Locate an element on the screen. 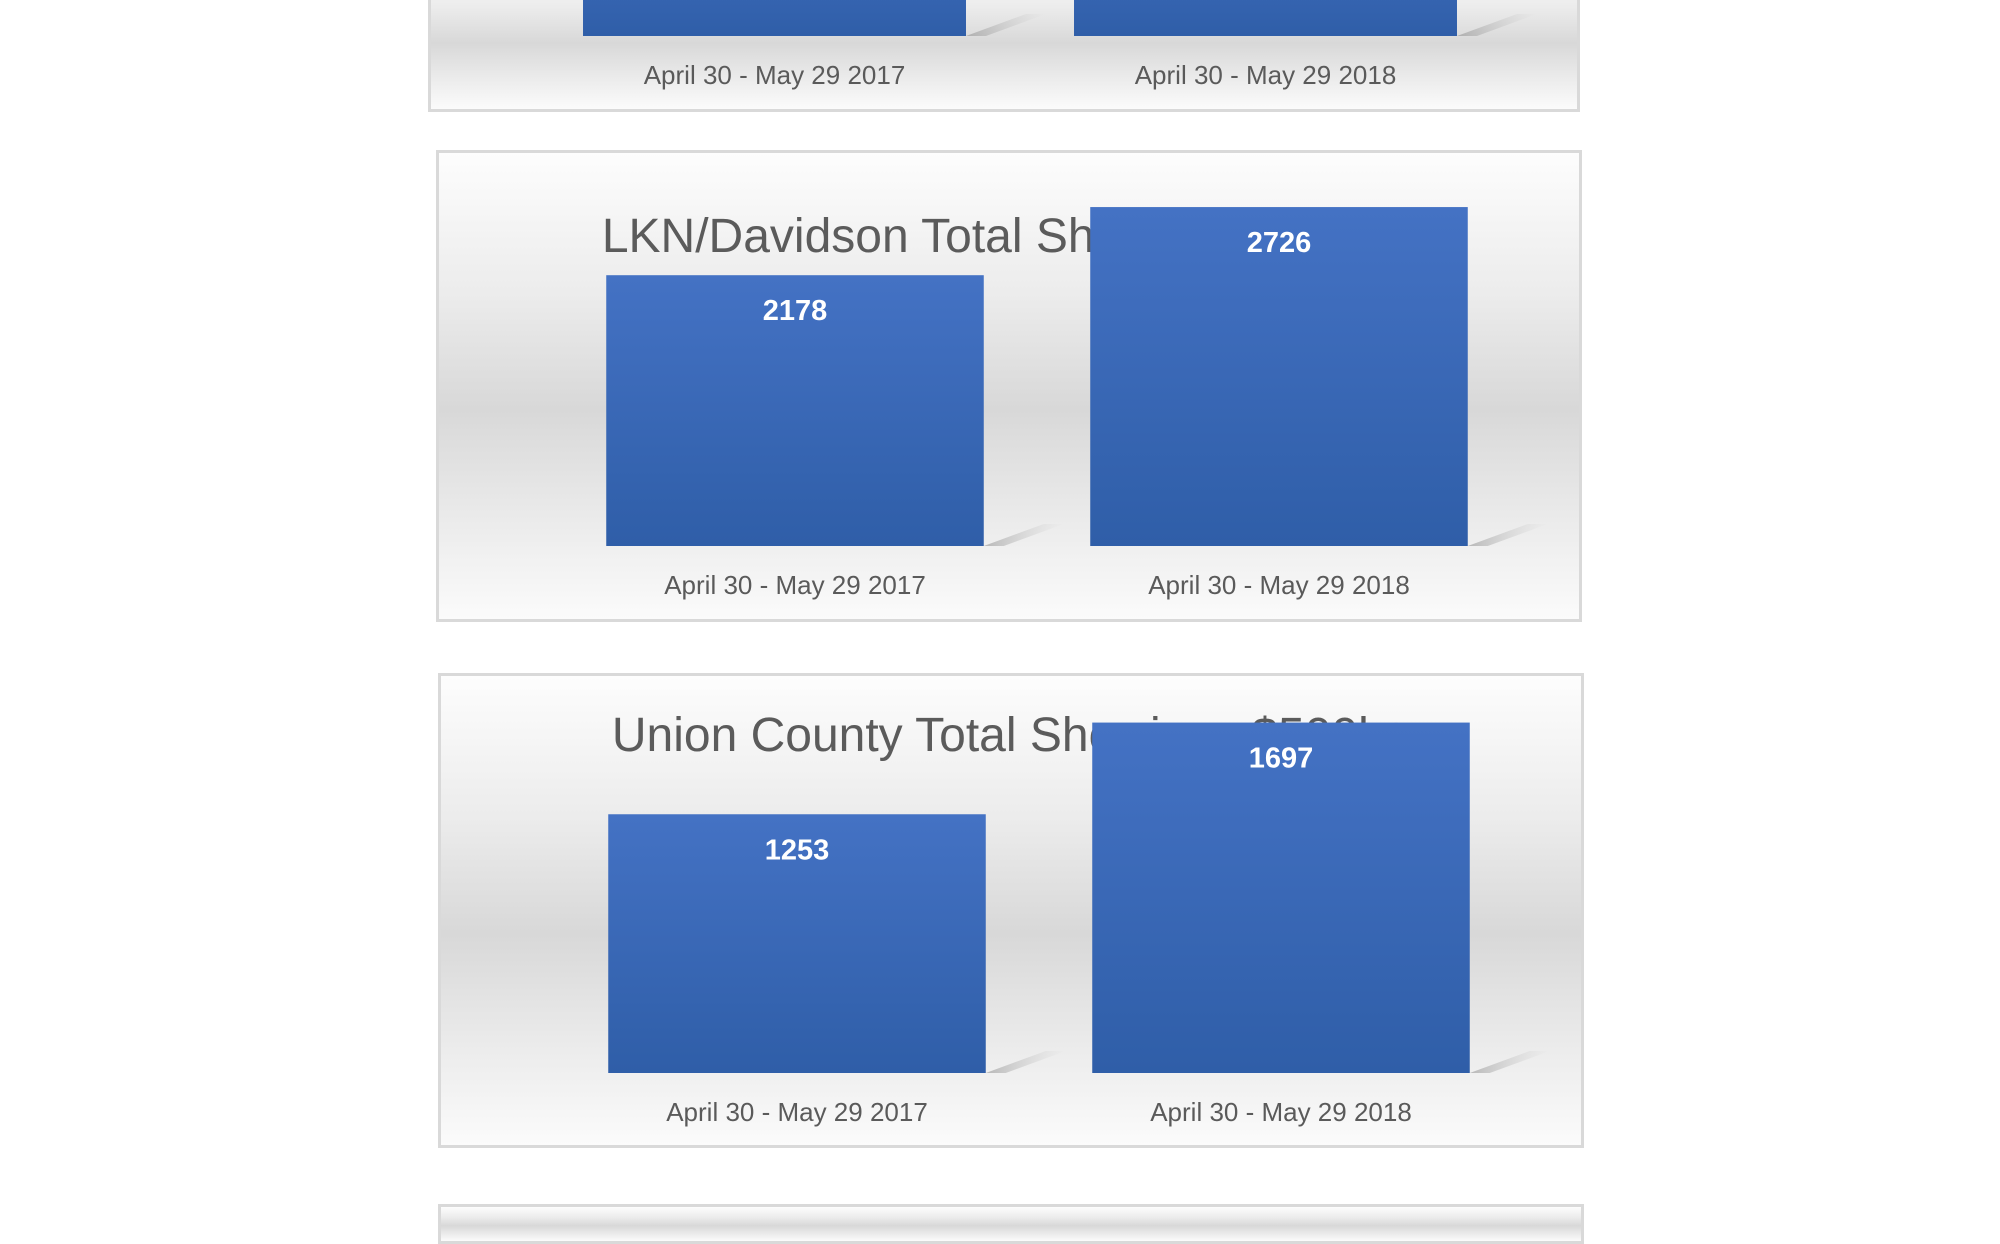 The width and height of the screenshot is (2000, 1244). chart-panel-bottom-partial is located at coordinates (1011, 1224).